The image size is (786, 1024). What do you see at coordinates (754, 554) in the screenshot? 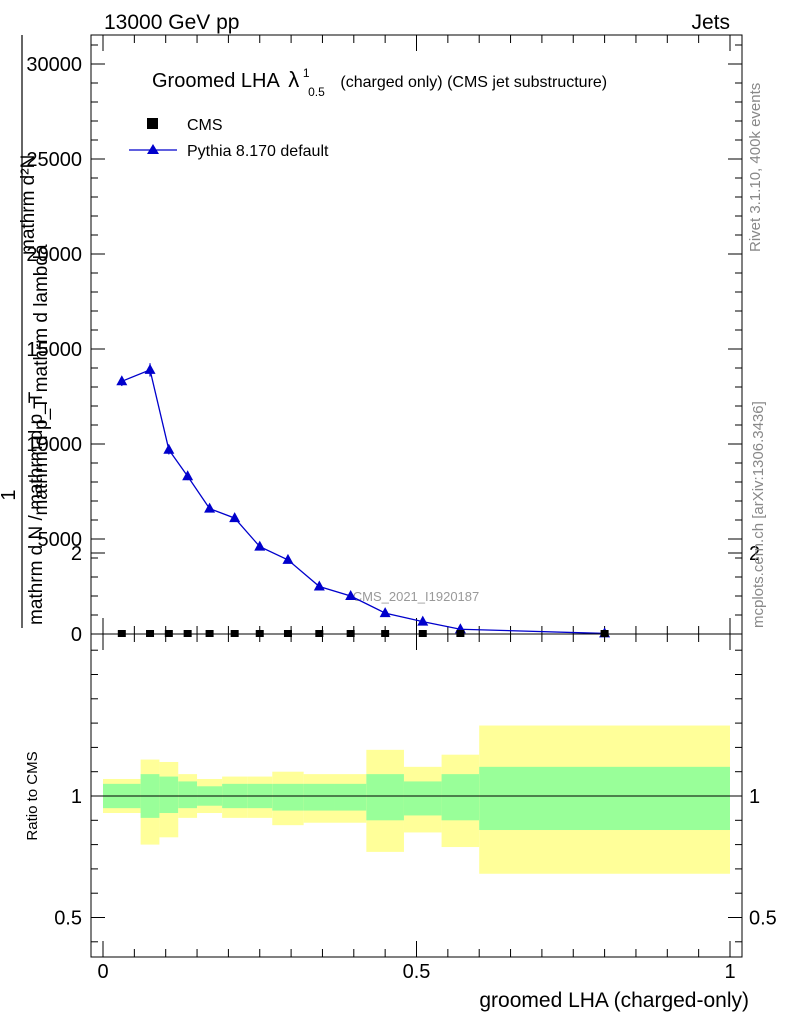
I see `ratio-ytick-label-right: 2` at bounding box center [754, 554].